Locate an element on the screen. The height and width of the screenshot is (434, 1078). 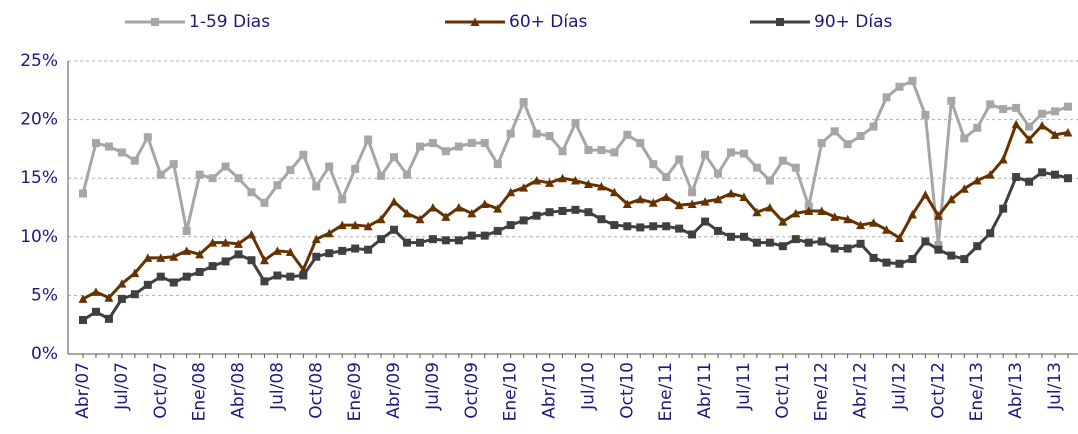
legend-label: 1-59 Dias is located at coordinates (229, 22).